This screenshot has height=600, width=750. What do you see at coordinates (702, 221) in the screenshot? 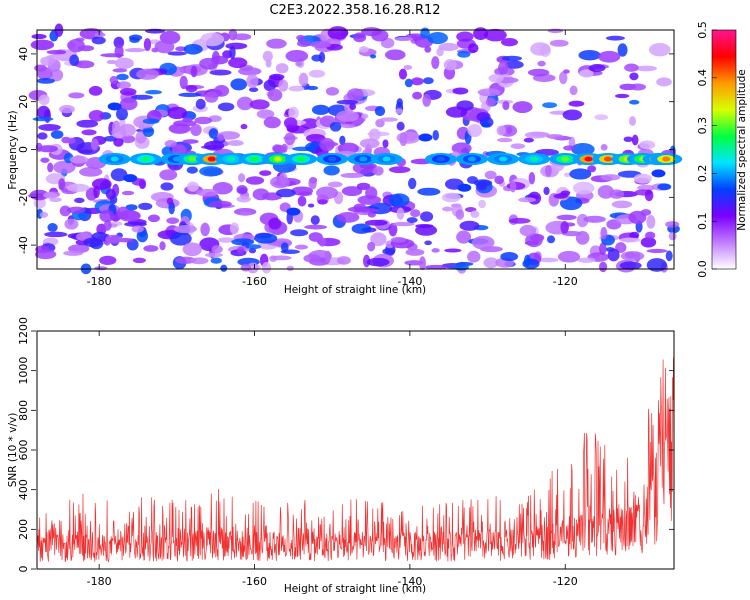
I see `colorbar-tick-label: 0.1` at bounding box center [702, 221].